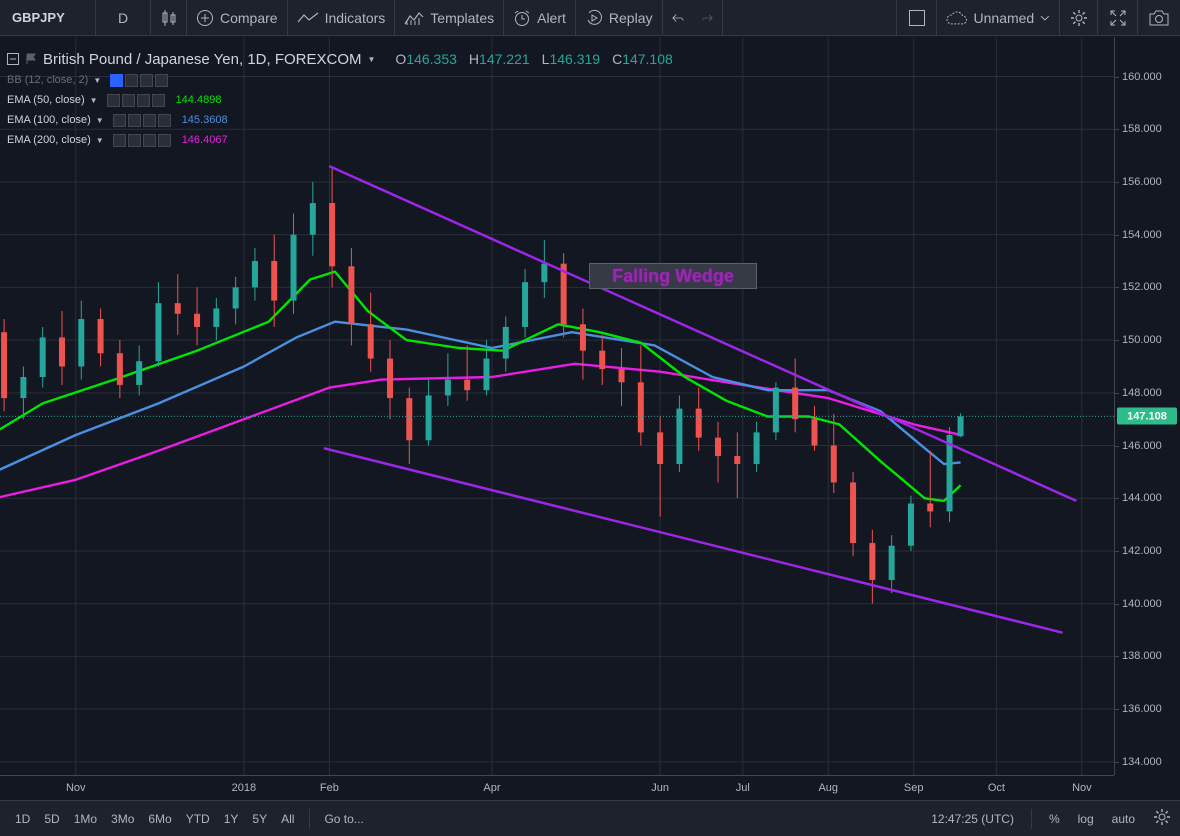  Describe the element at coordinates (197, 818) in the screenshot. I see `range-button: YTD` at that location.